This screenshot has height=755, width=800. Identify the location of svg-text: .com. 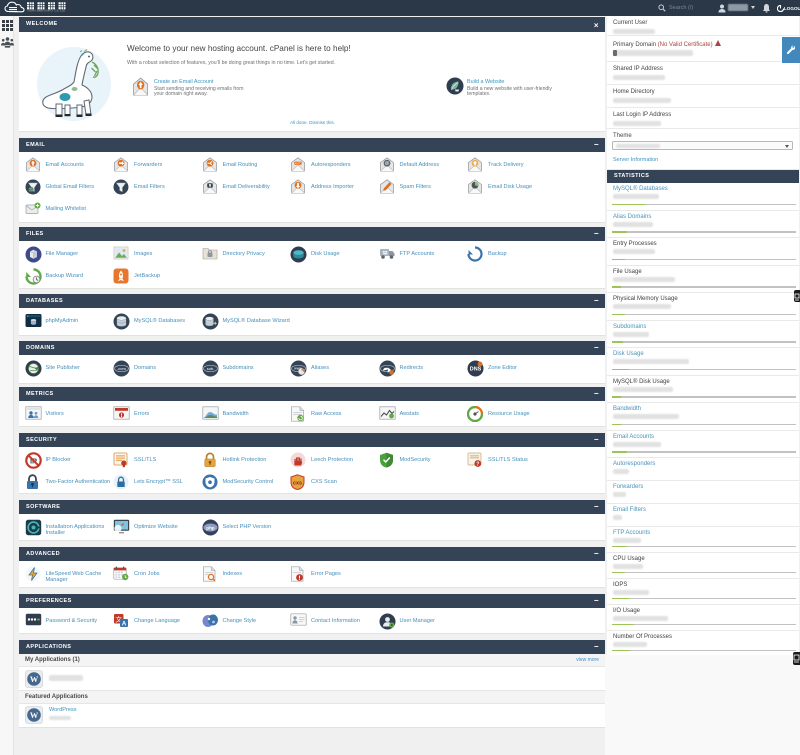
(121, 368).